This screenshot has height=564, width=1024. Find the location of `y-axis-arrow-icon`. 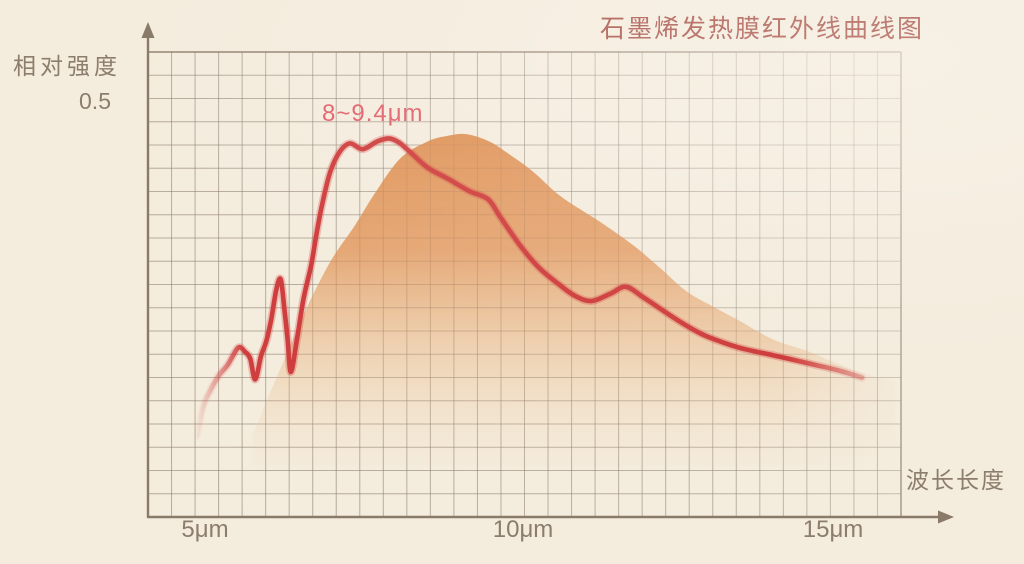

y-axis-arrow-icon is located at coordinates (148, 30).